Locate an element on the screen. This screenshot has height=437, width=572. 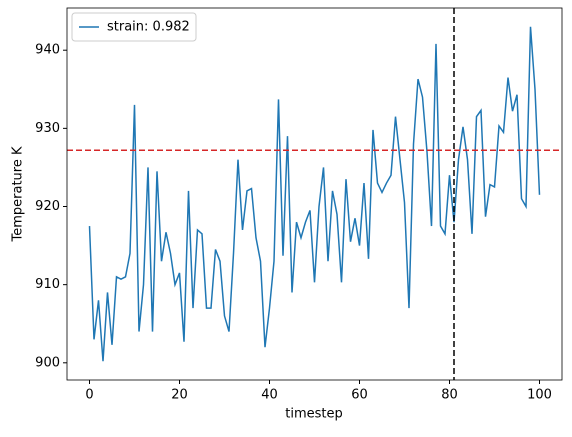
legend-label: strain: 0.982 is located at coordinates (148, 27).